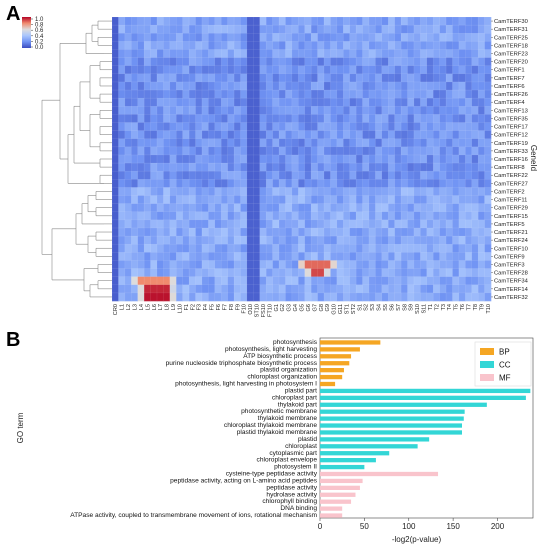 Image resolution: width=546 pixels, height=550 pixels. I want to click on heatmap-ylabel: GeneId, so click(533, 158).